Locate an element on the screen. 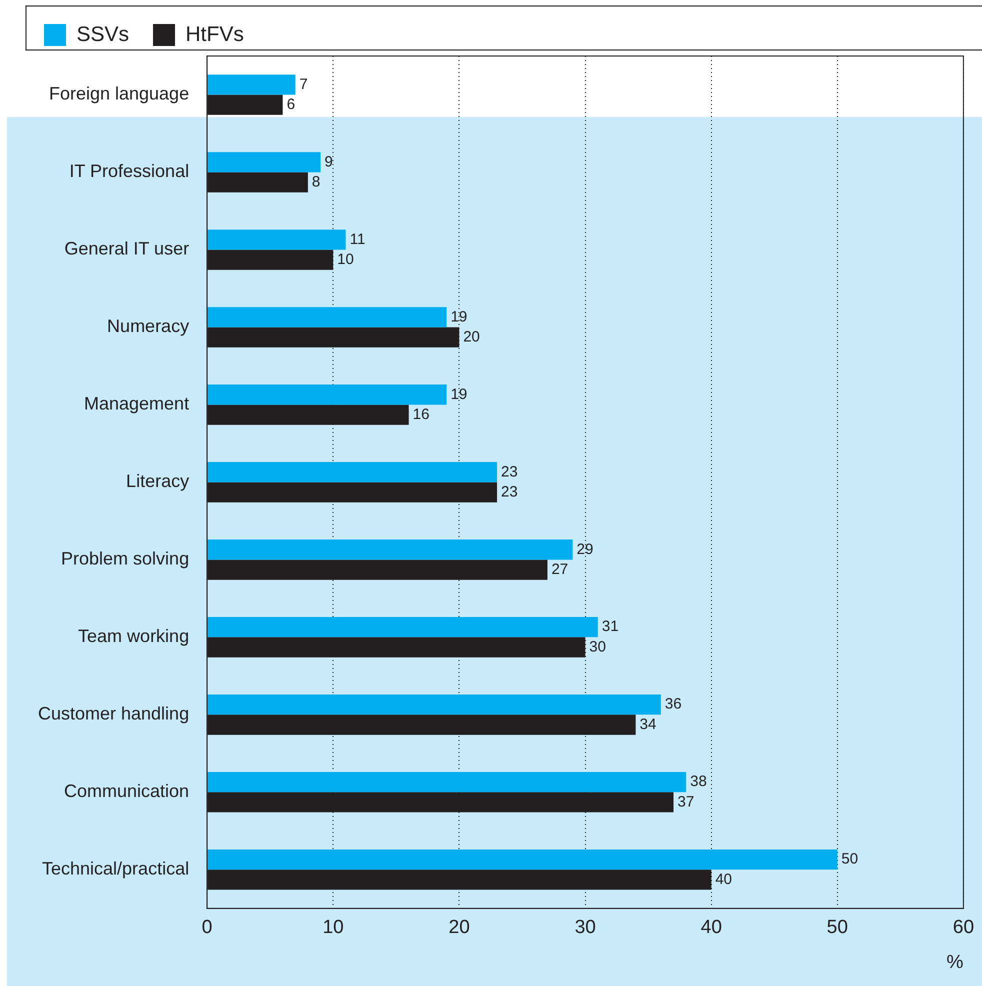 This screenshot has width=982, height=986. y-tick-label: IT Professional is located at coordinates (129, 171).